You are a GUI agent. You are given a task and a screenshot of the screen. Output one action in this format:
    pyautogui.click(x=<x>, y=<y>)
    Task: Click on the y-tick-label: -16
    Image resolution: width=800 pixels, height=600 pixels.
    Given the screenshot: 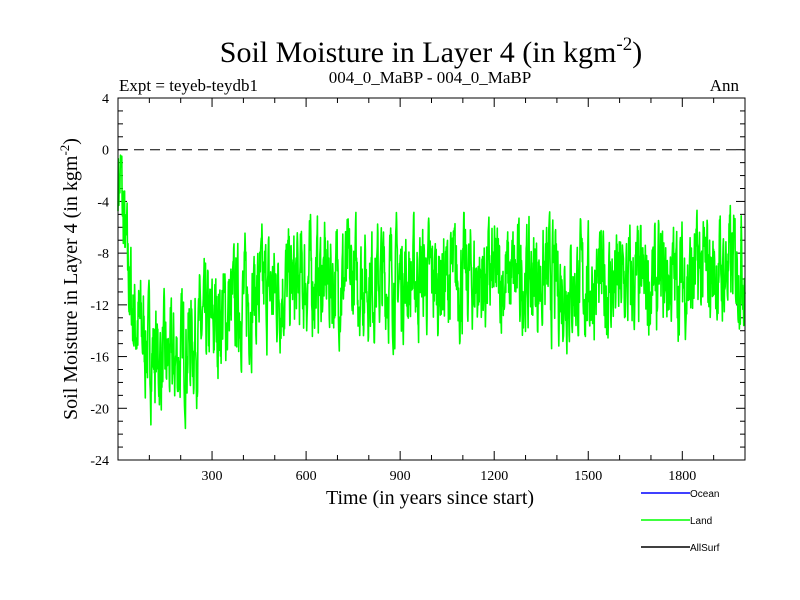 What is the action you would take?
    pyautogui.click(x=99, y=358)
    